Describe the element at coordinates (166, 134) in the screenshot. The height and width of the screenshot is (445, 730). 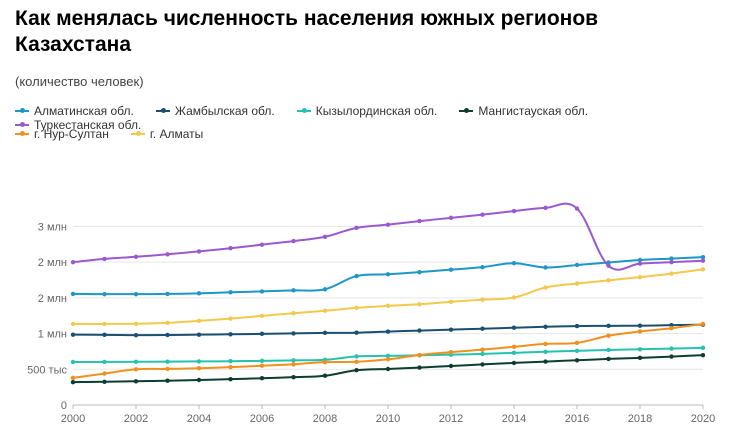
I see `legend-item: г. Алматы` at that location.